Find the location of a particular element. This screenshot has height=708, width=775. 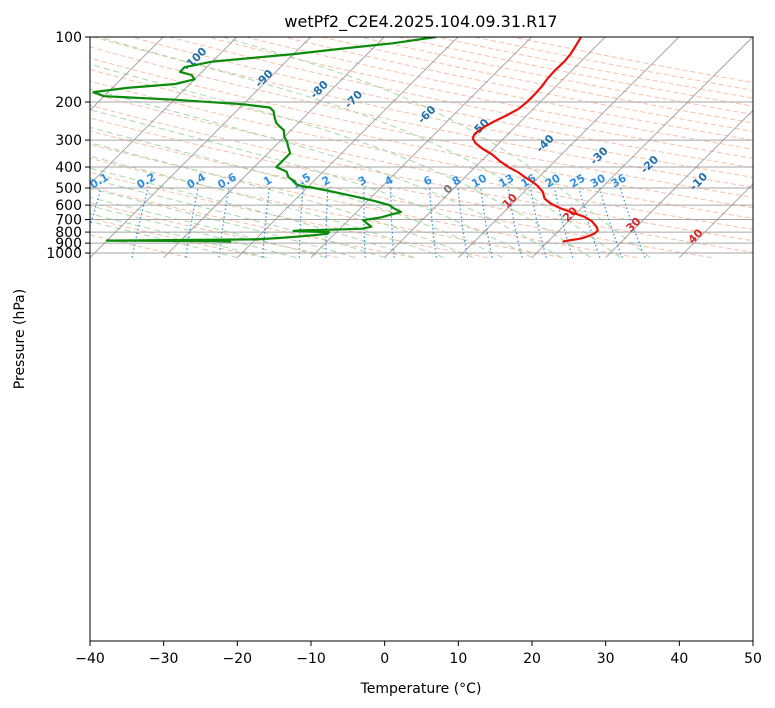

y-tick-label: 100 is located at coordinates (68, 38).